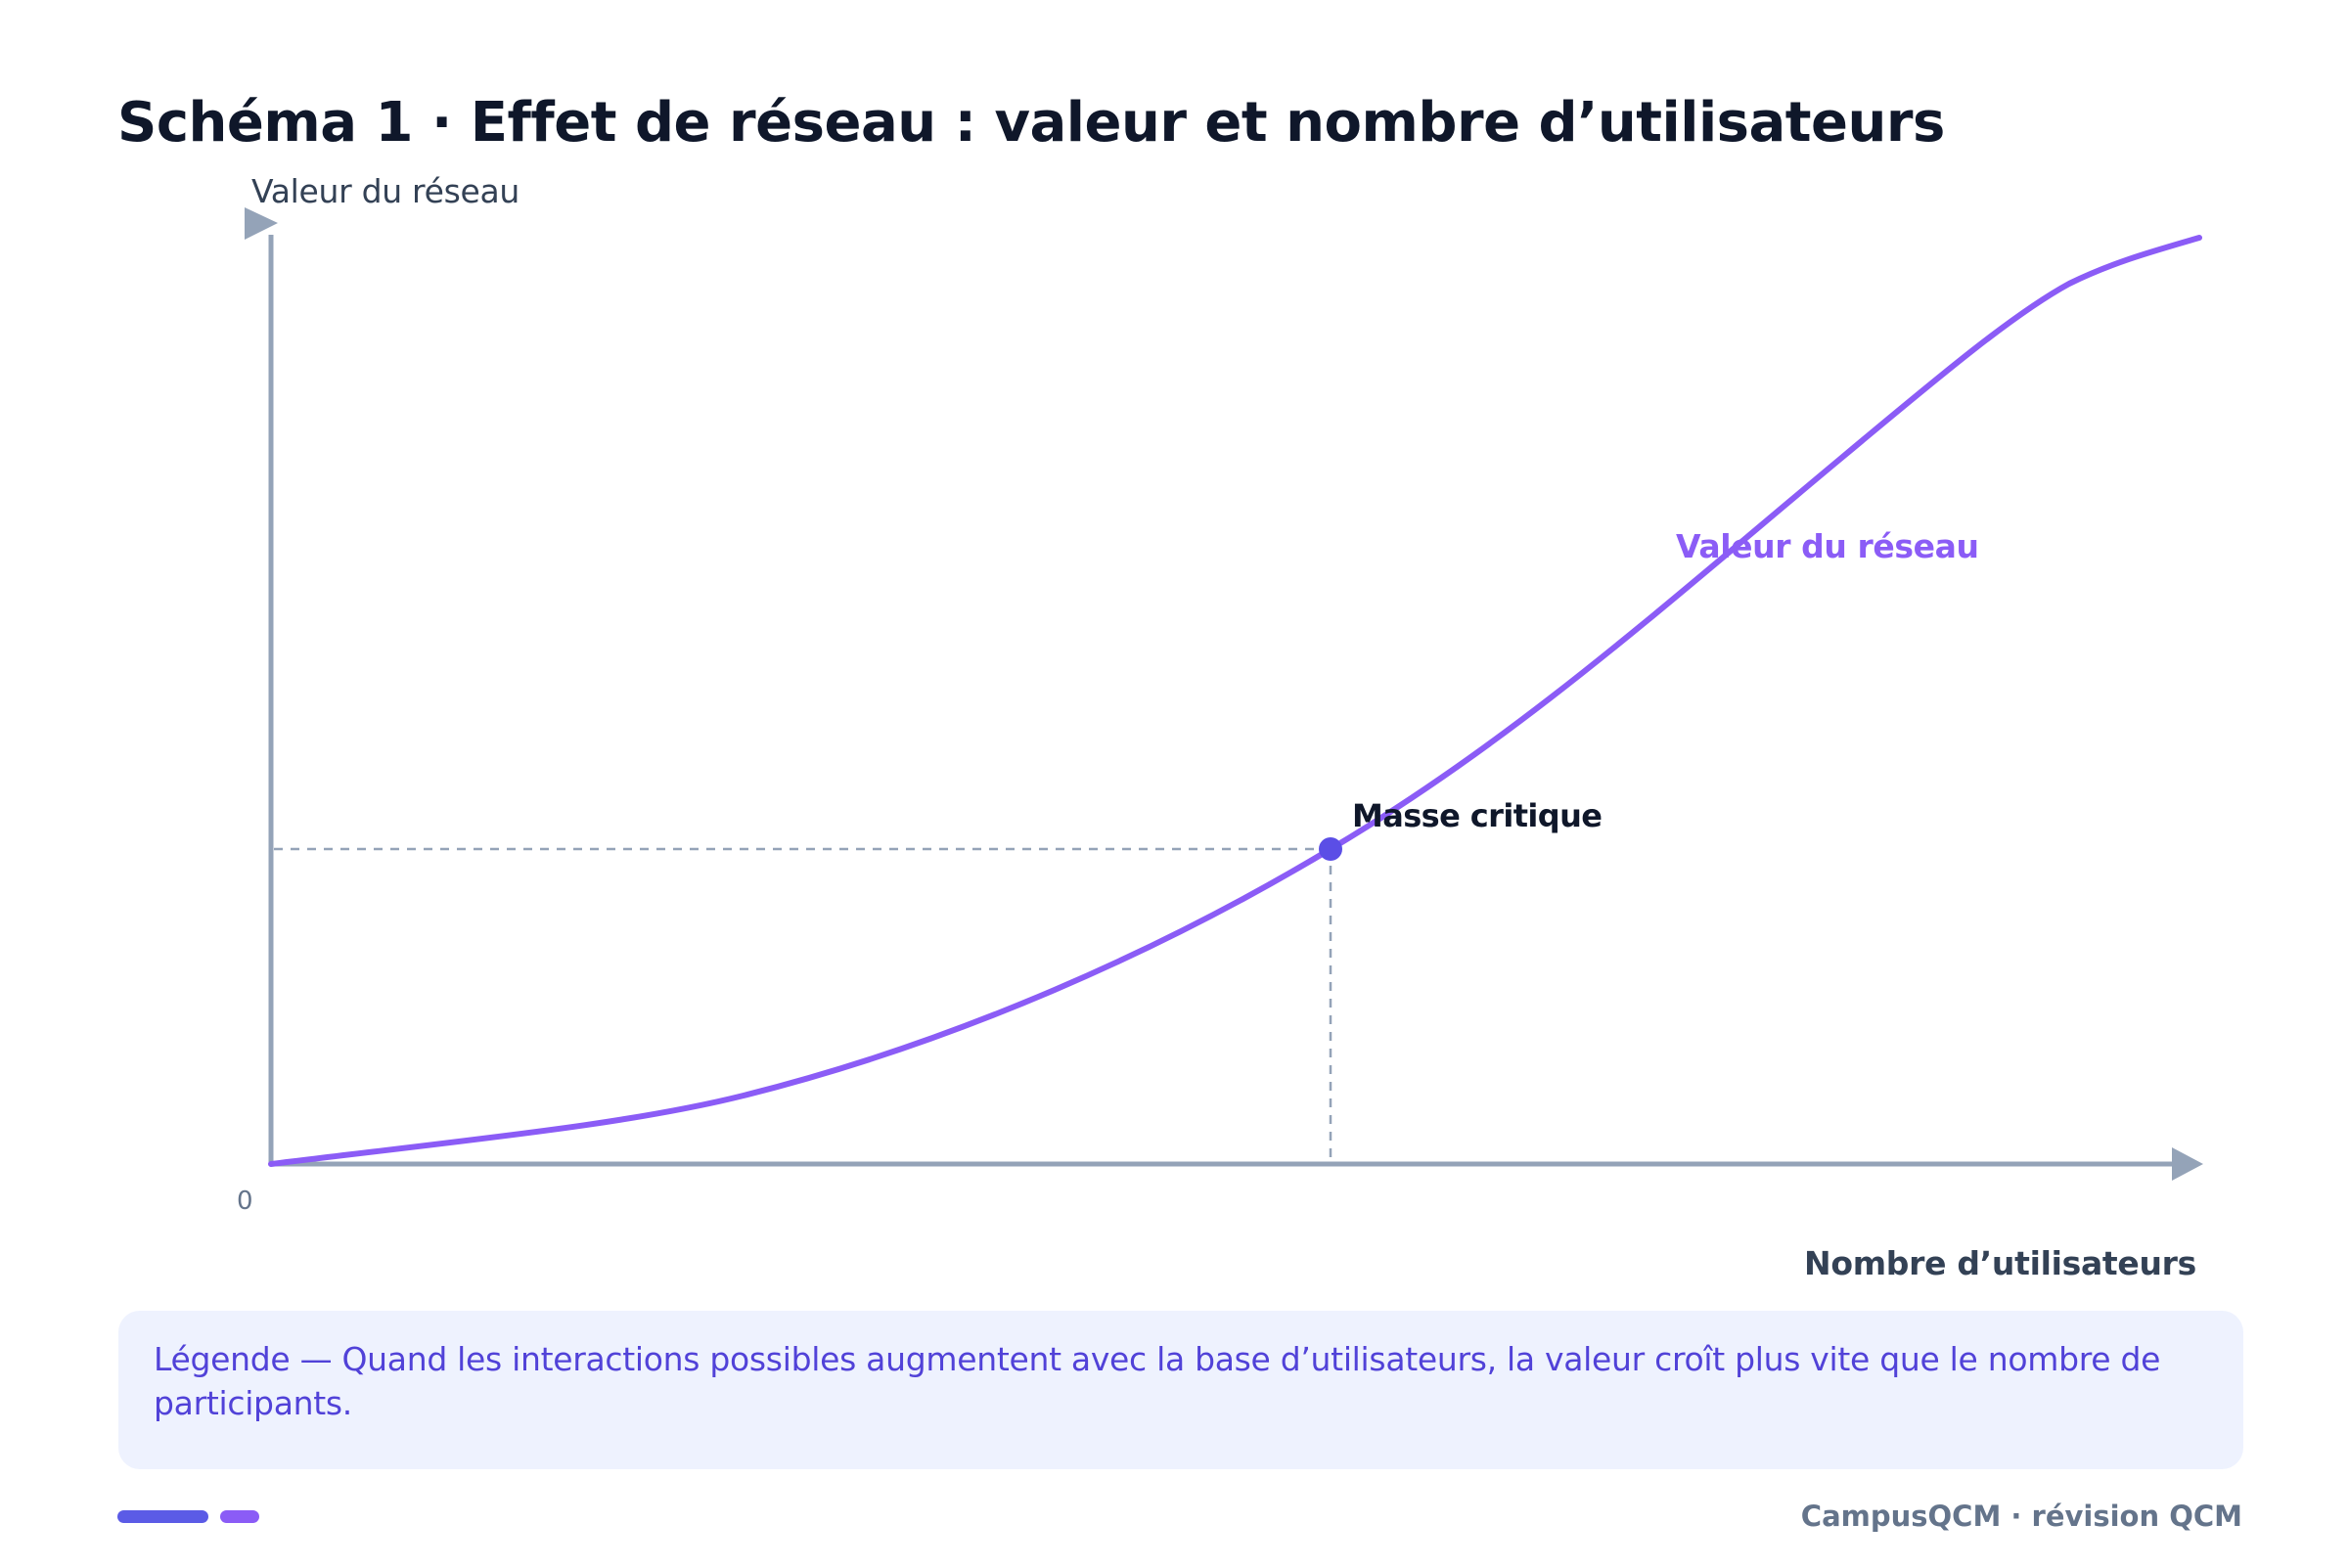  I want to click on y-axis-arrow-icon, so click(261, 223).